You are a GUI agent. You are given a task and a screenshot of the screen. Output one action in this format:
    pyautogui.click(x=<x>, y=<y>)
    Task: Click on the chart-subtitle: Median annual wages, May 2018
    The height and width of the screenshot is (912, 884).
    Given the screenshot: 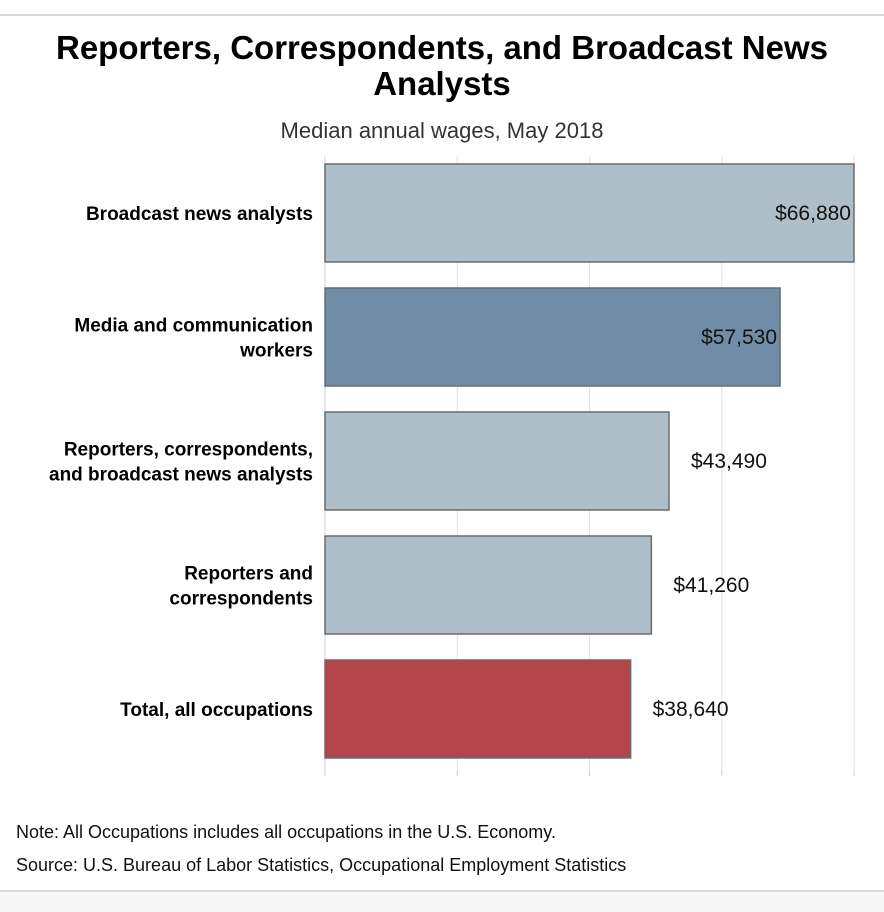 What is the action you would take?
    pyautogui.click(x=442, y=130)
    